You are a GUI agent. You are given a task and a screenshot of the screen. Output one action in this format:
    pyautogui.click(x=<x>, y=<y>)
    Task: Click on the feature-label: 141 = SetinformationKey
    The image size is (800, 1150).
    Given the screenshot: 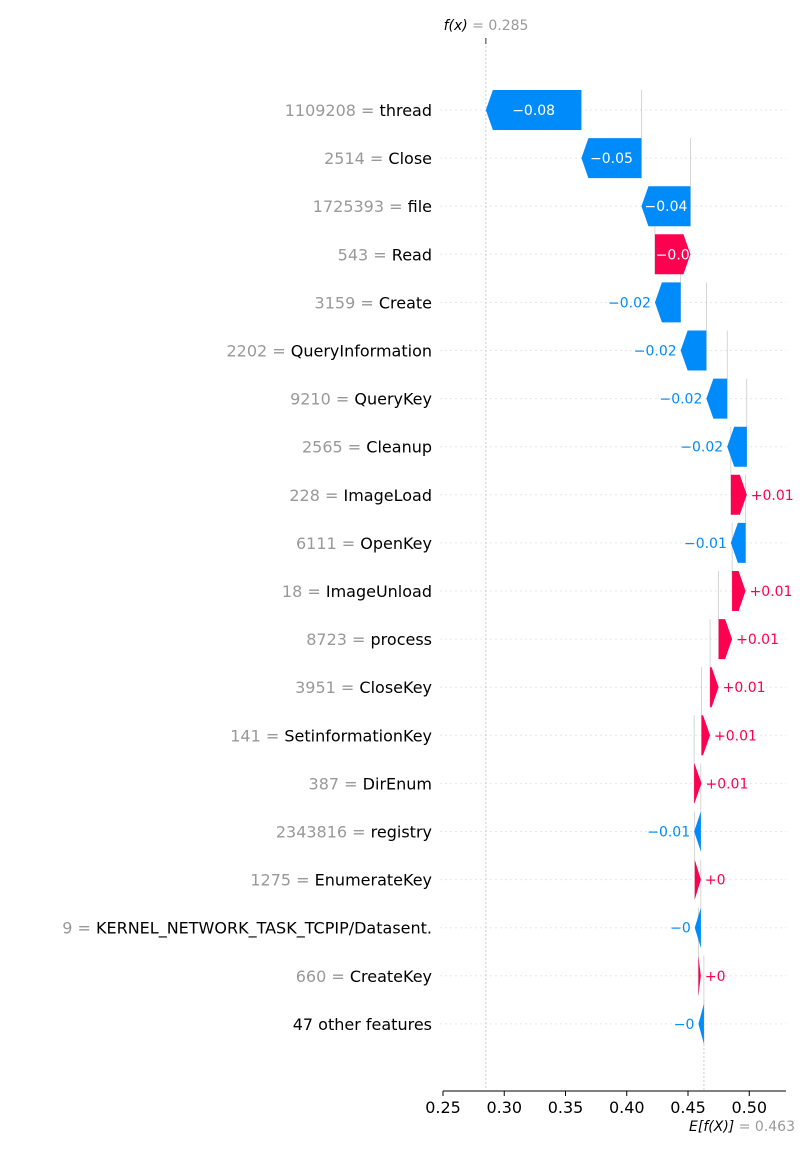 What is the action you would take?
    pyautogui.click(x=331, y=735)
    